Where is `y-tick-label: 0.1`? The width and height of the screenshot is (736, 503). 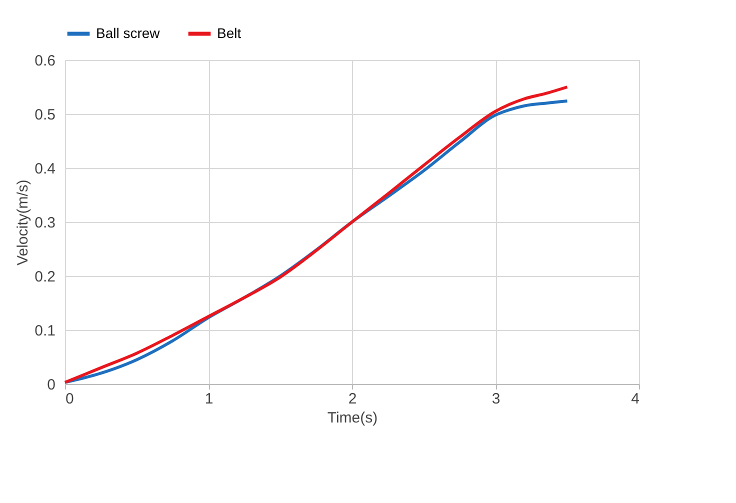 y-tick-label: 0.1 is located at coordinates (45, 331).